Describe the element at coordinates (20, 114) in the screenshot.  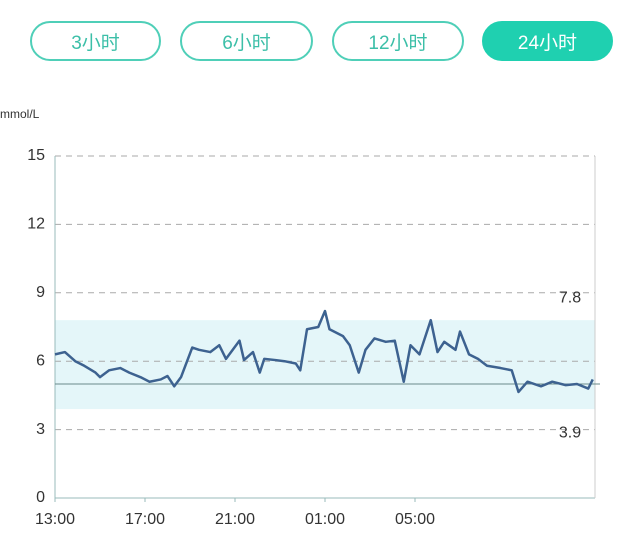
I see `y-unit-label: mmol/L` at that location.